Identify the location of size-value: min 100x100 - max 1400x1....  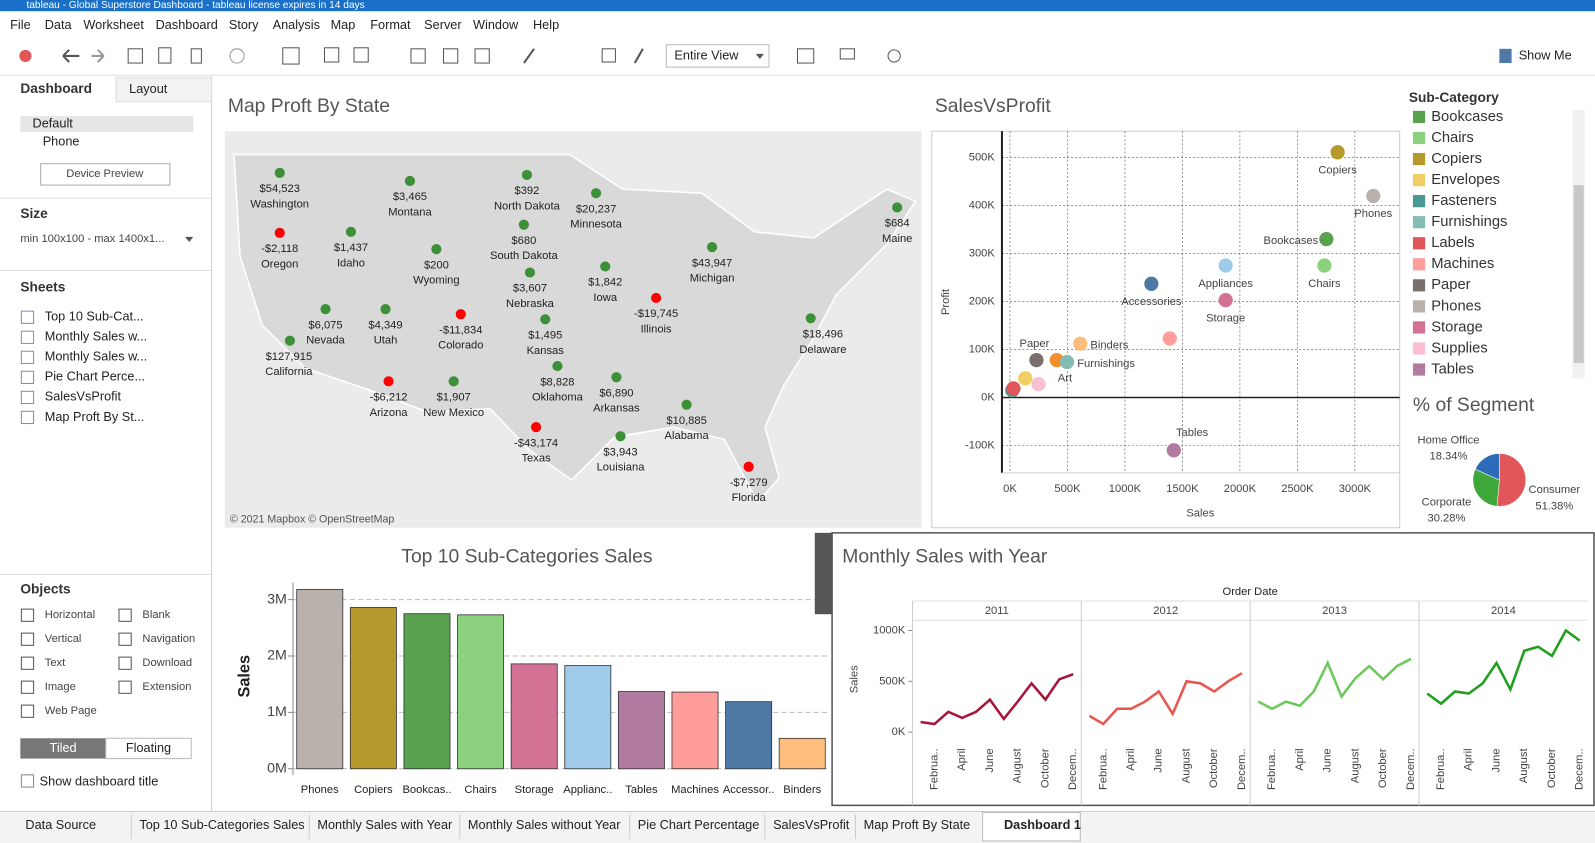
(92, 239).